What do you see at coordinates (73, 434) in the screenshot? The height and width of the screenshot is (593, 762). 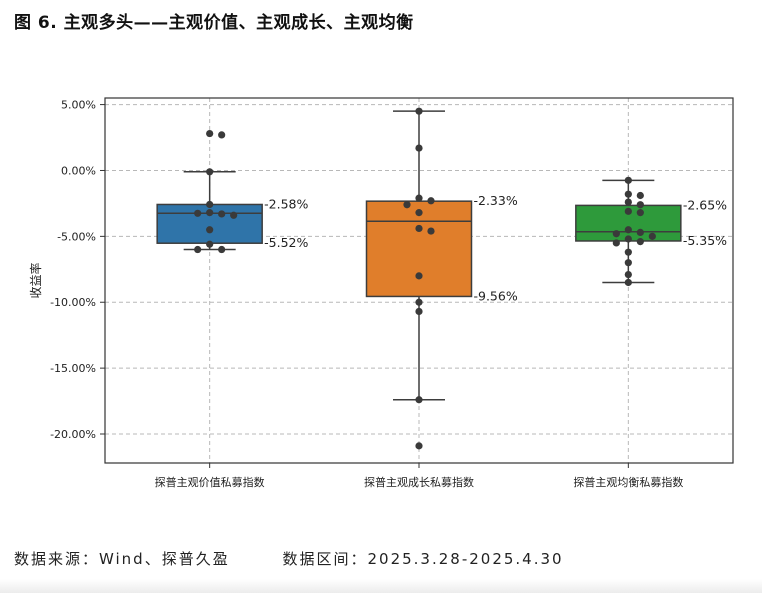 I see `y-tick-label: -20.00%` at bounding box center [73, 434].